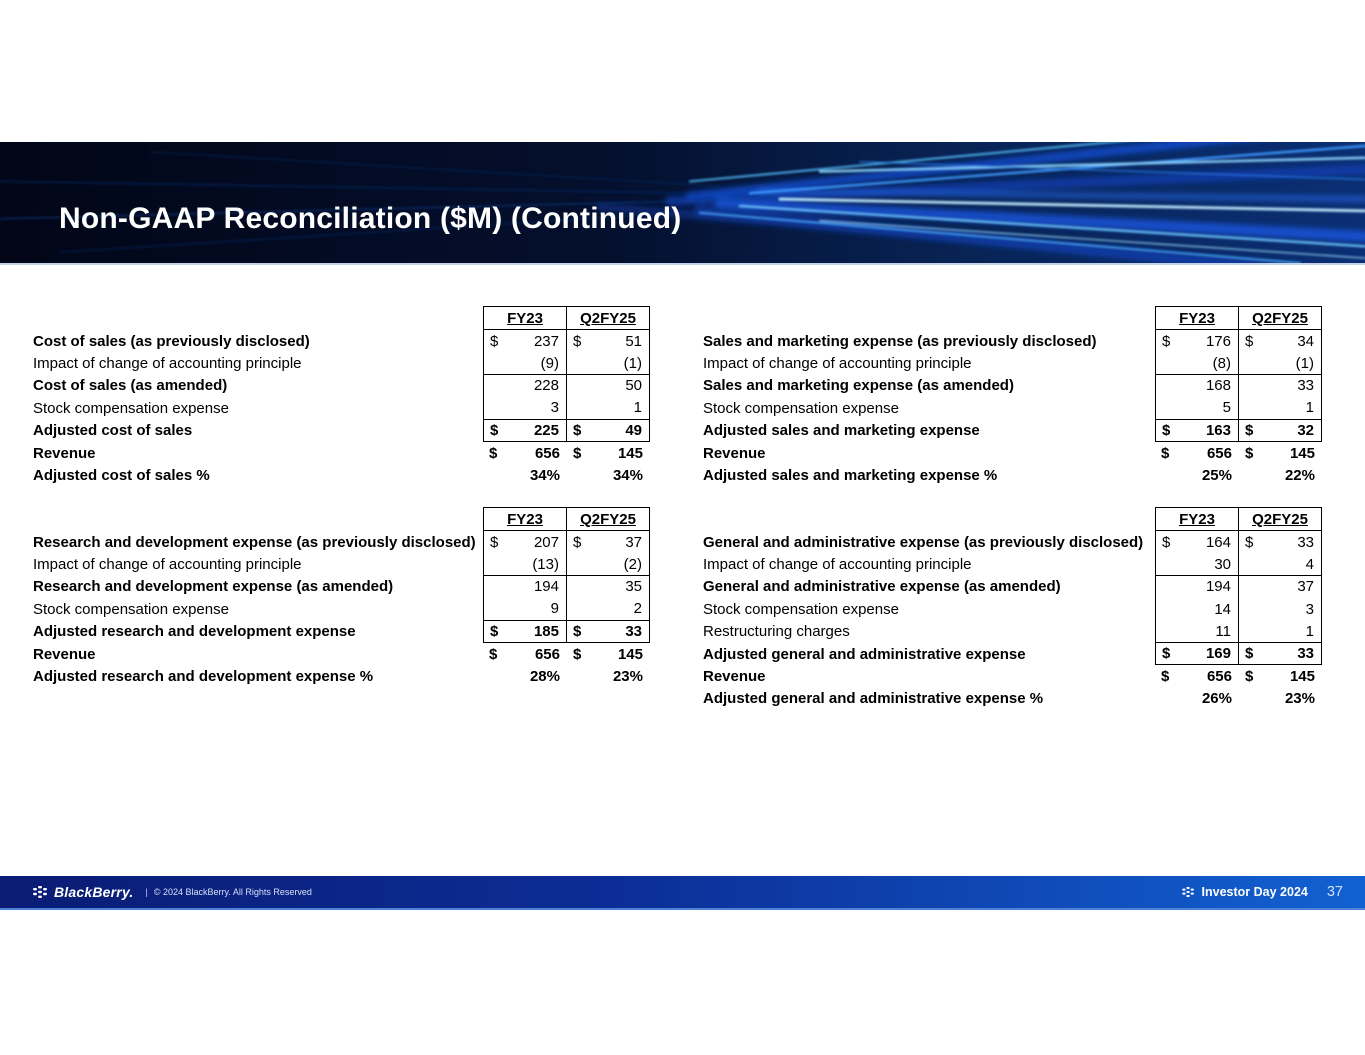  Describe the element at coordinates (341, 519) in the screenshot. I see `table-header-row: FY23 Q2FY25` at that location.